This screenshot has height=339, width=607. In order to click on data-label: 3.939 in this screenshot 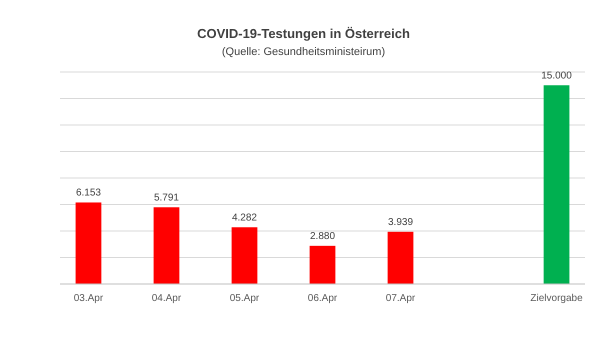, I will do `click(401, 222)`.